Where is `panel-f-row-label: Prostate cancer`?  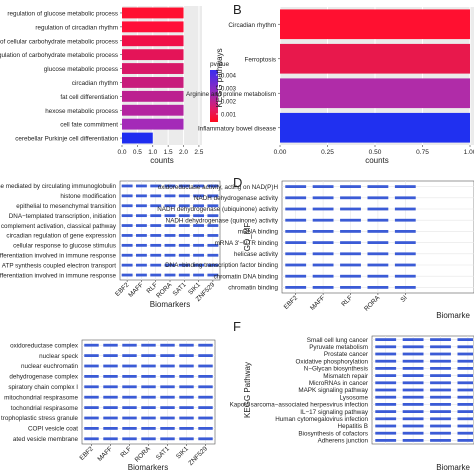
panel-f-row-label: Prostate cancer is located at coordinates (346, 354).